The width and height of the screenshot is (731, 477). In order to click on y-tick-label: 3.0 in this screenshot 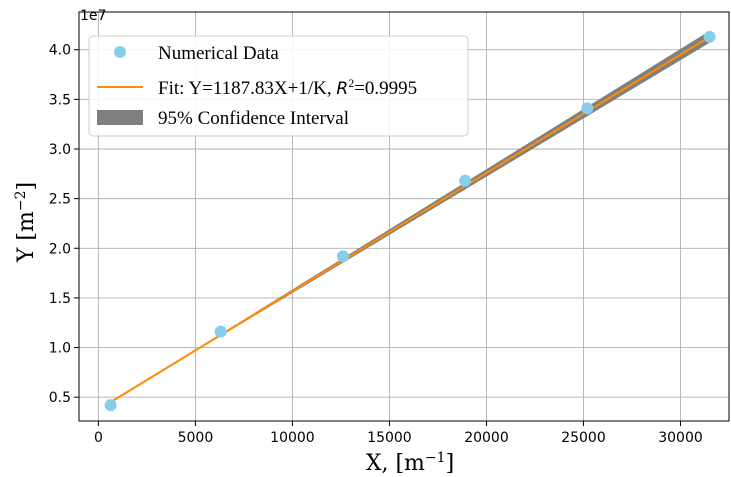, I will do `click(60, 150)`.